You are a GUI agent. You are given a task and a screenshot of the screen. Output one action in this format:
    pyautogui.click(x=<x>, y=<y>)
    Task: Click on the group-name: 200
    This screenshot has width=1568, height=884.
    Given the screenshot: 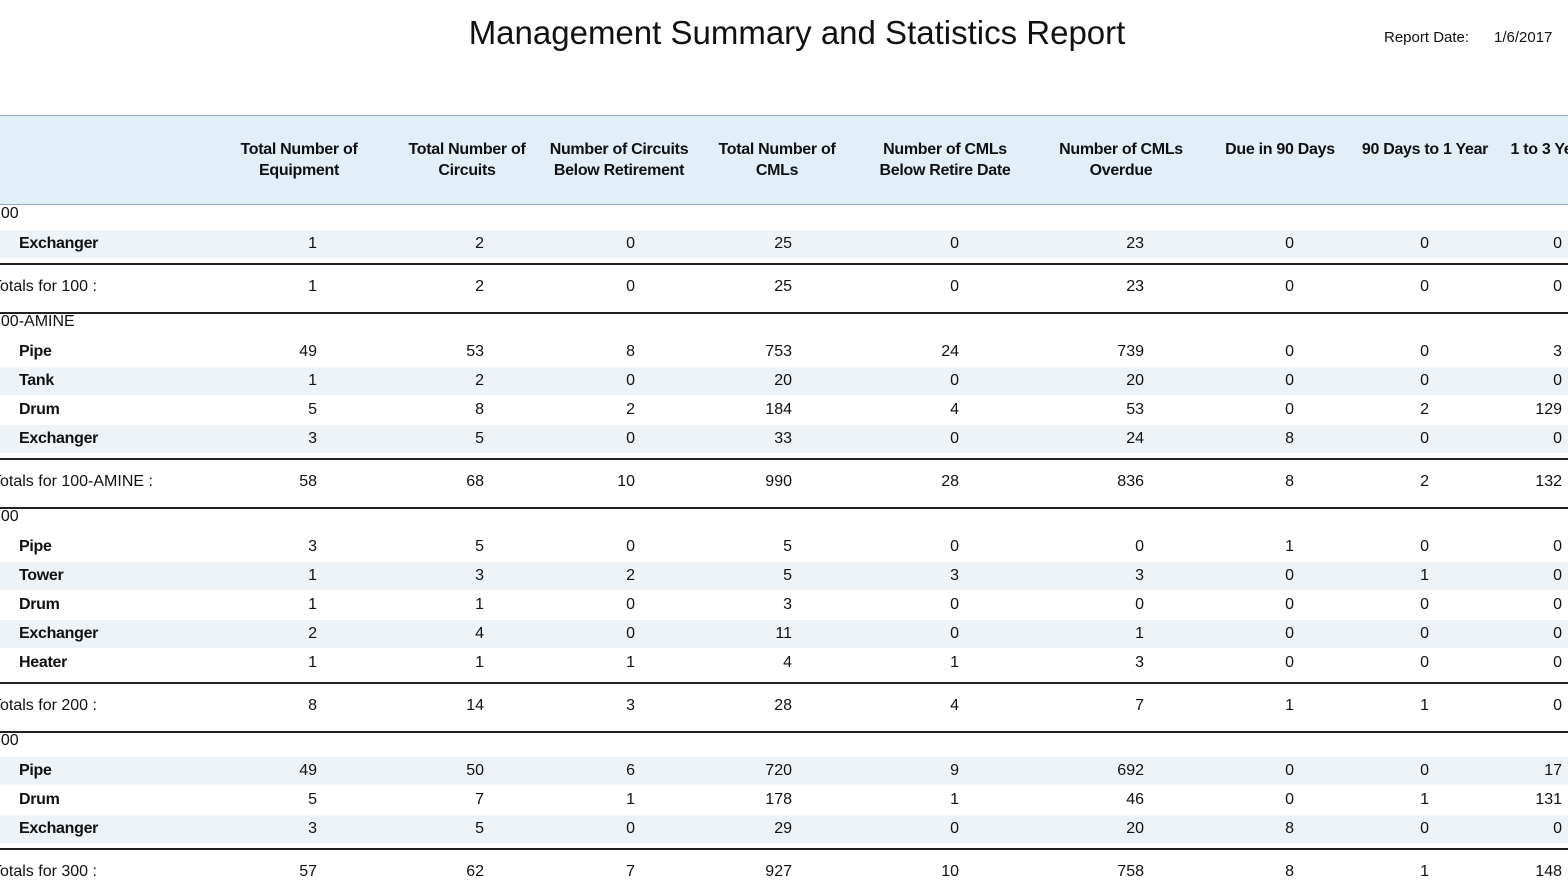 What is the action you would take?
    pyautogui.click(x=9, y=516)
    